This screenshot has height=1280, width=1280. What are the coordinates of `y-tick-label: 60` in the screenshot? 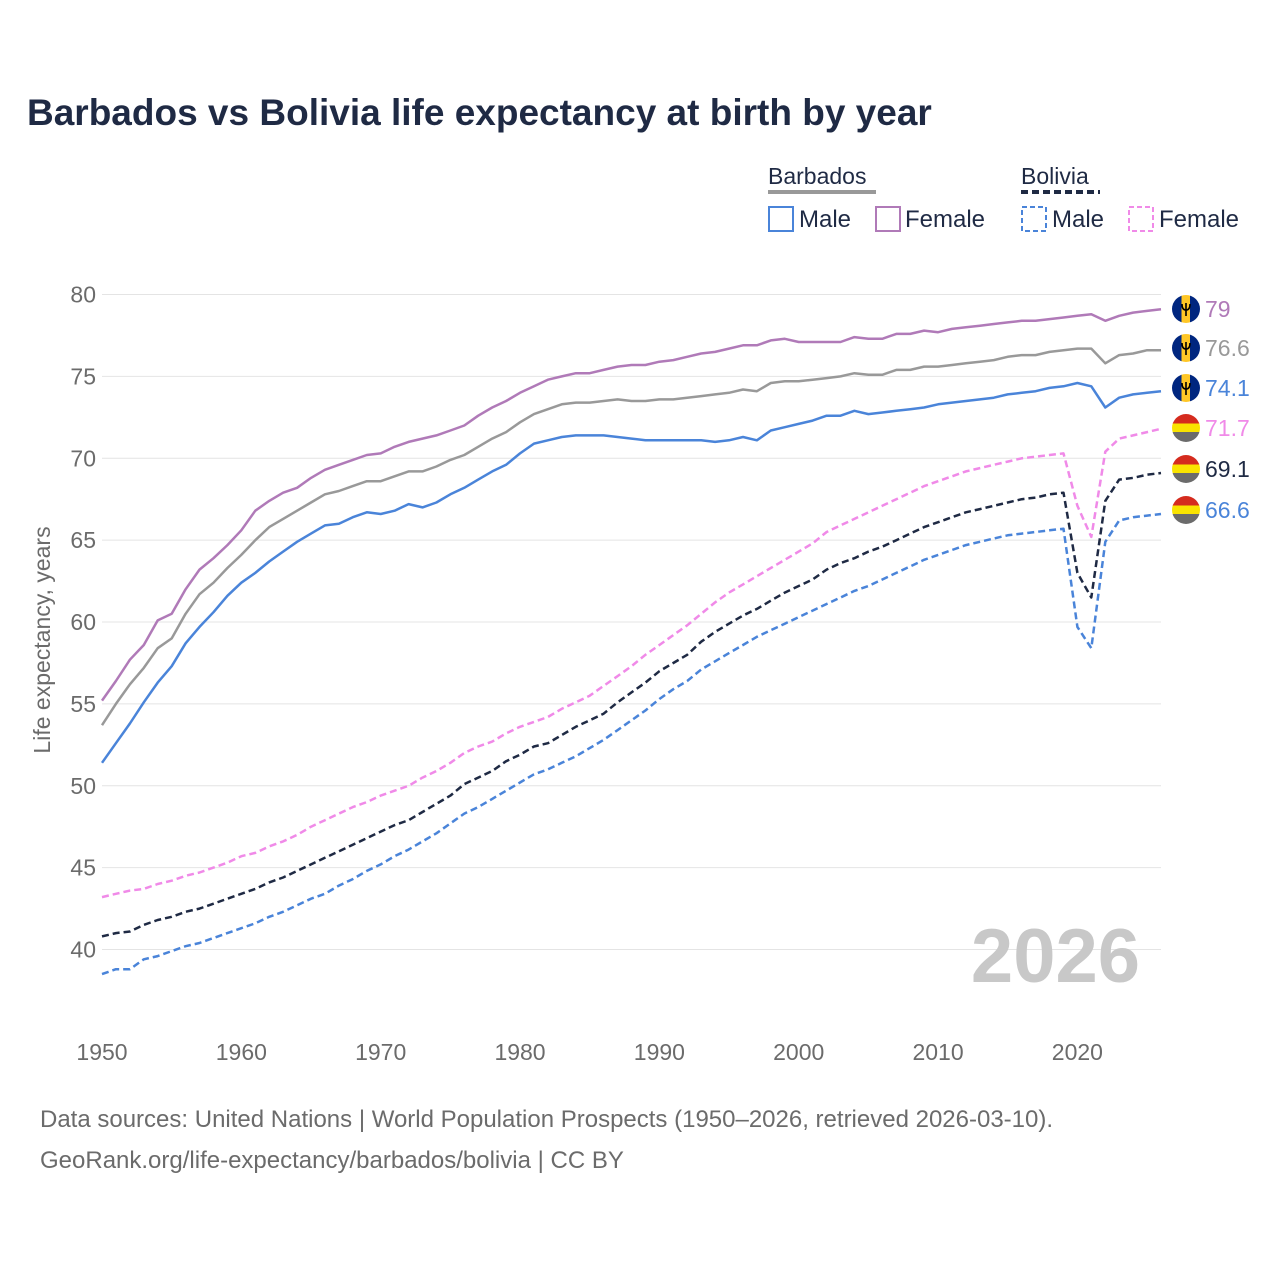 It's located at (83, 622).